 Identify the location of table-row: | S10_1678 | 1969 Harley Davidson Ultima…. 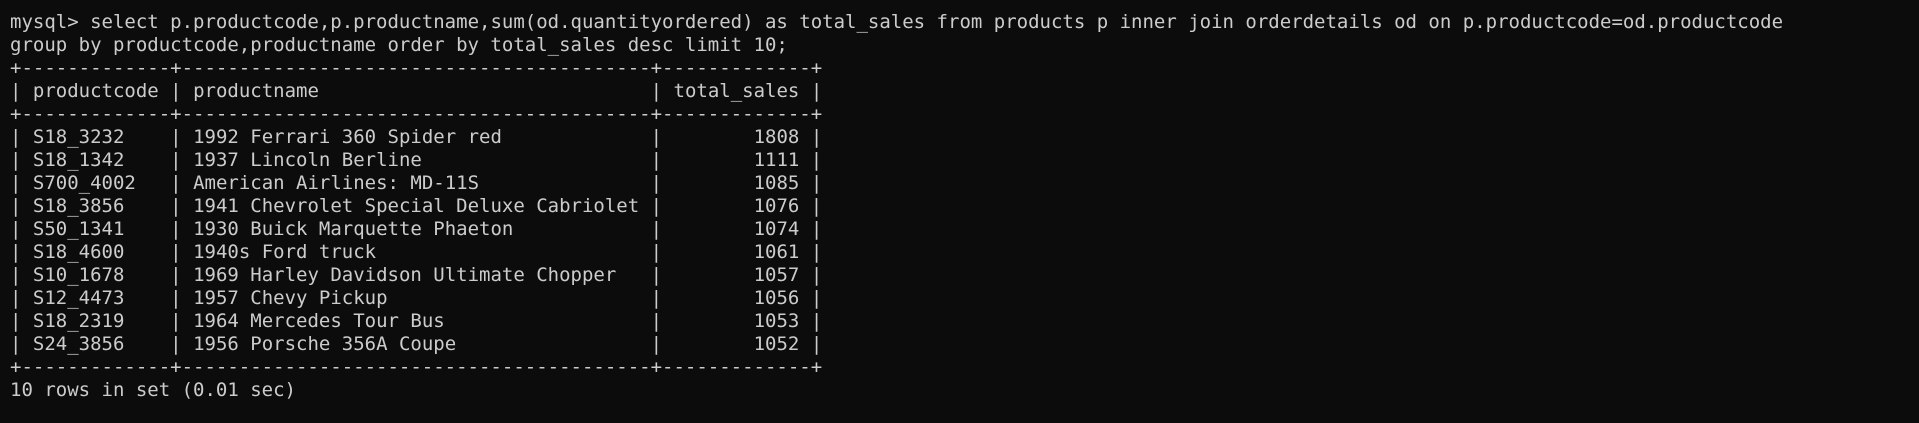
(416, 275).